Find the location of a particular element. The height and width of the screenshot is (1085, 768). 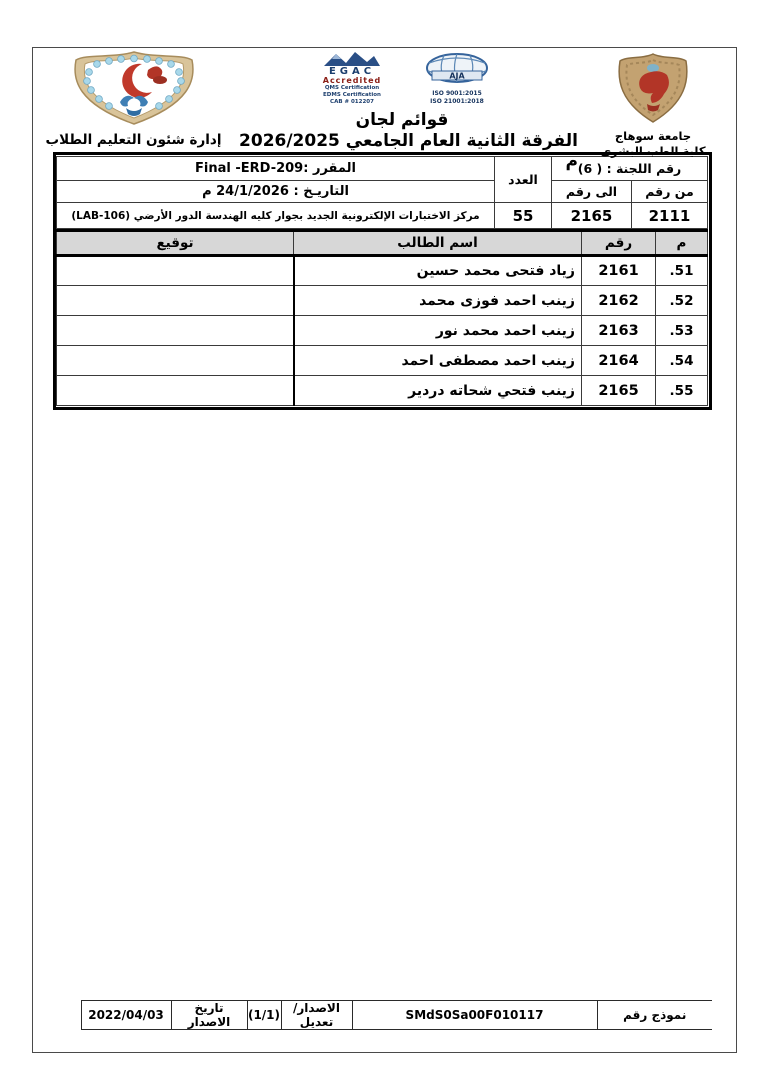

issue-revision-label: الاصدار/تعديل is located at coordinates (316, 1015).